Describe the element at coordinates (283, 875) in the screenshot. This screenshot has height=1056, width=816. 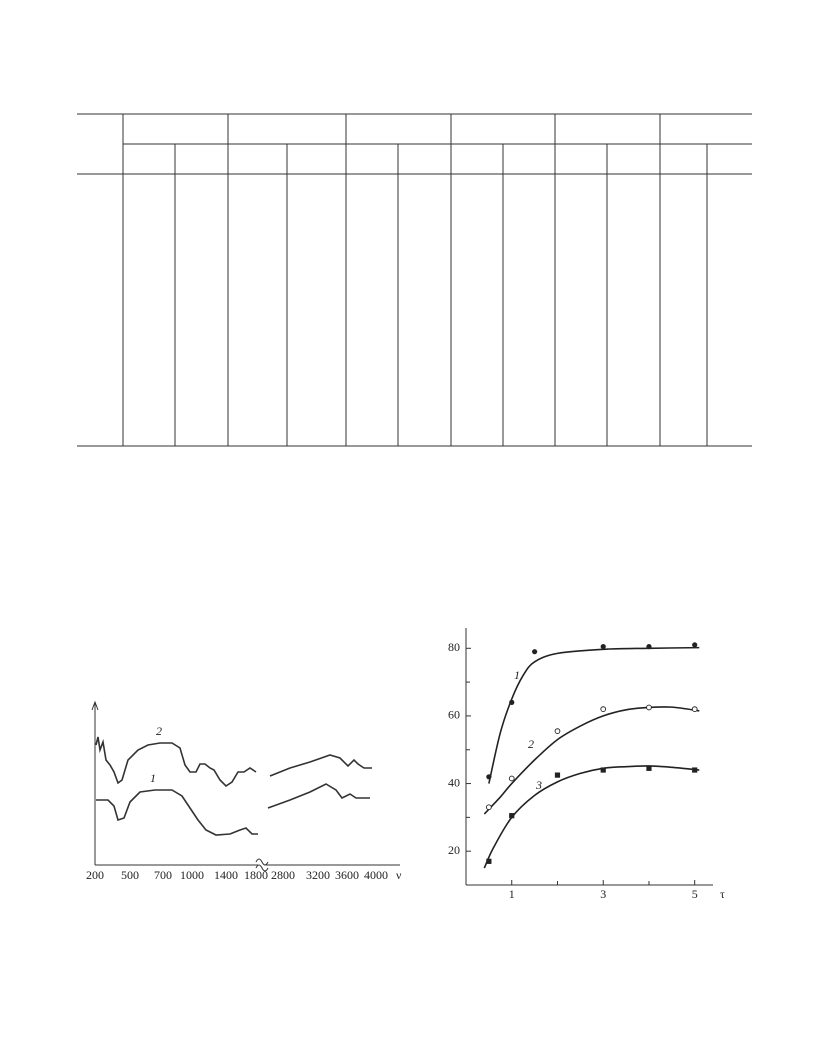
I see `x-tick-label: 2800` at that location.